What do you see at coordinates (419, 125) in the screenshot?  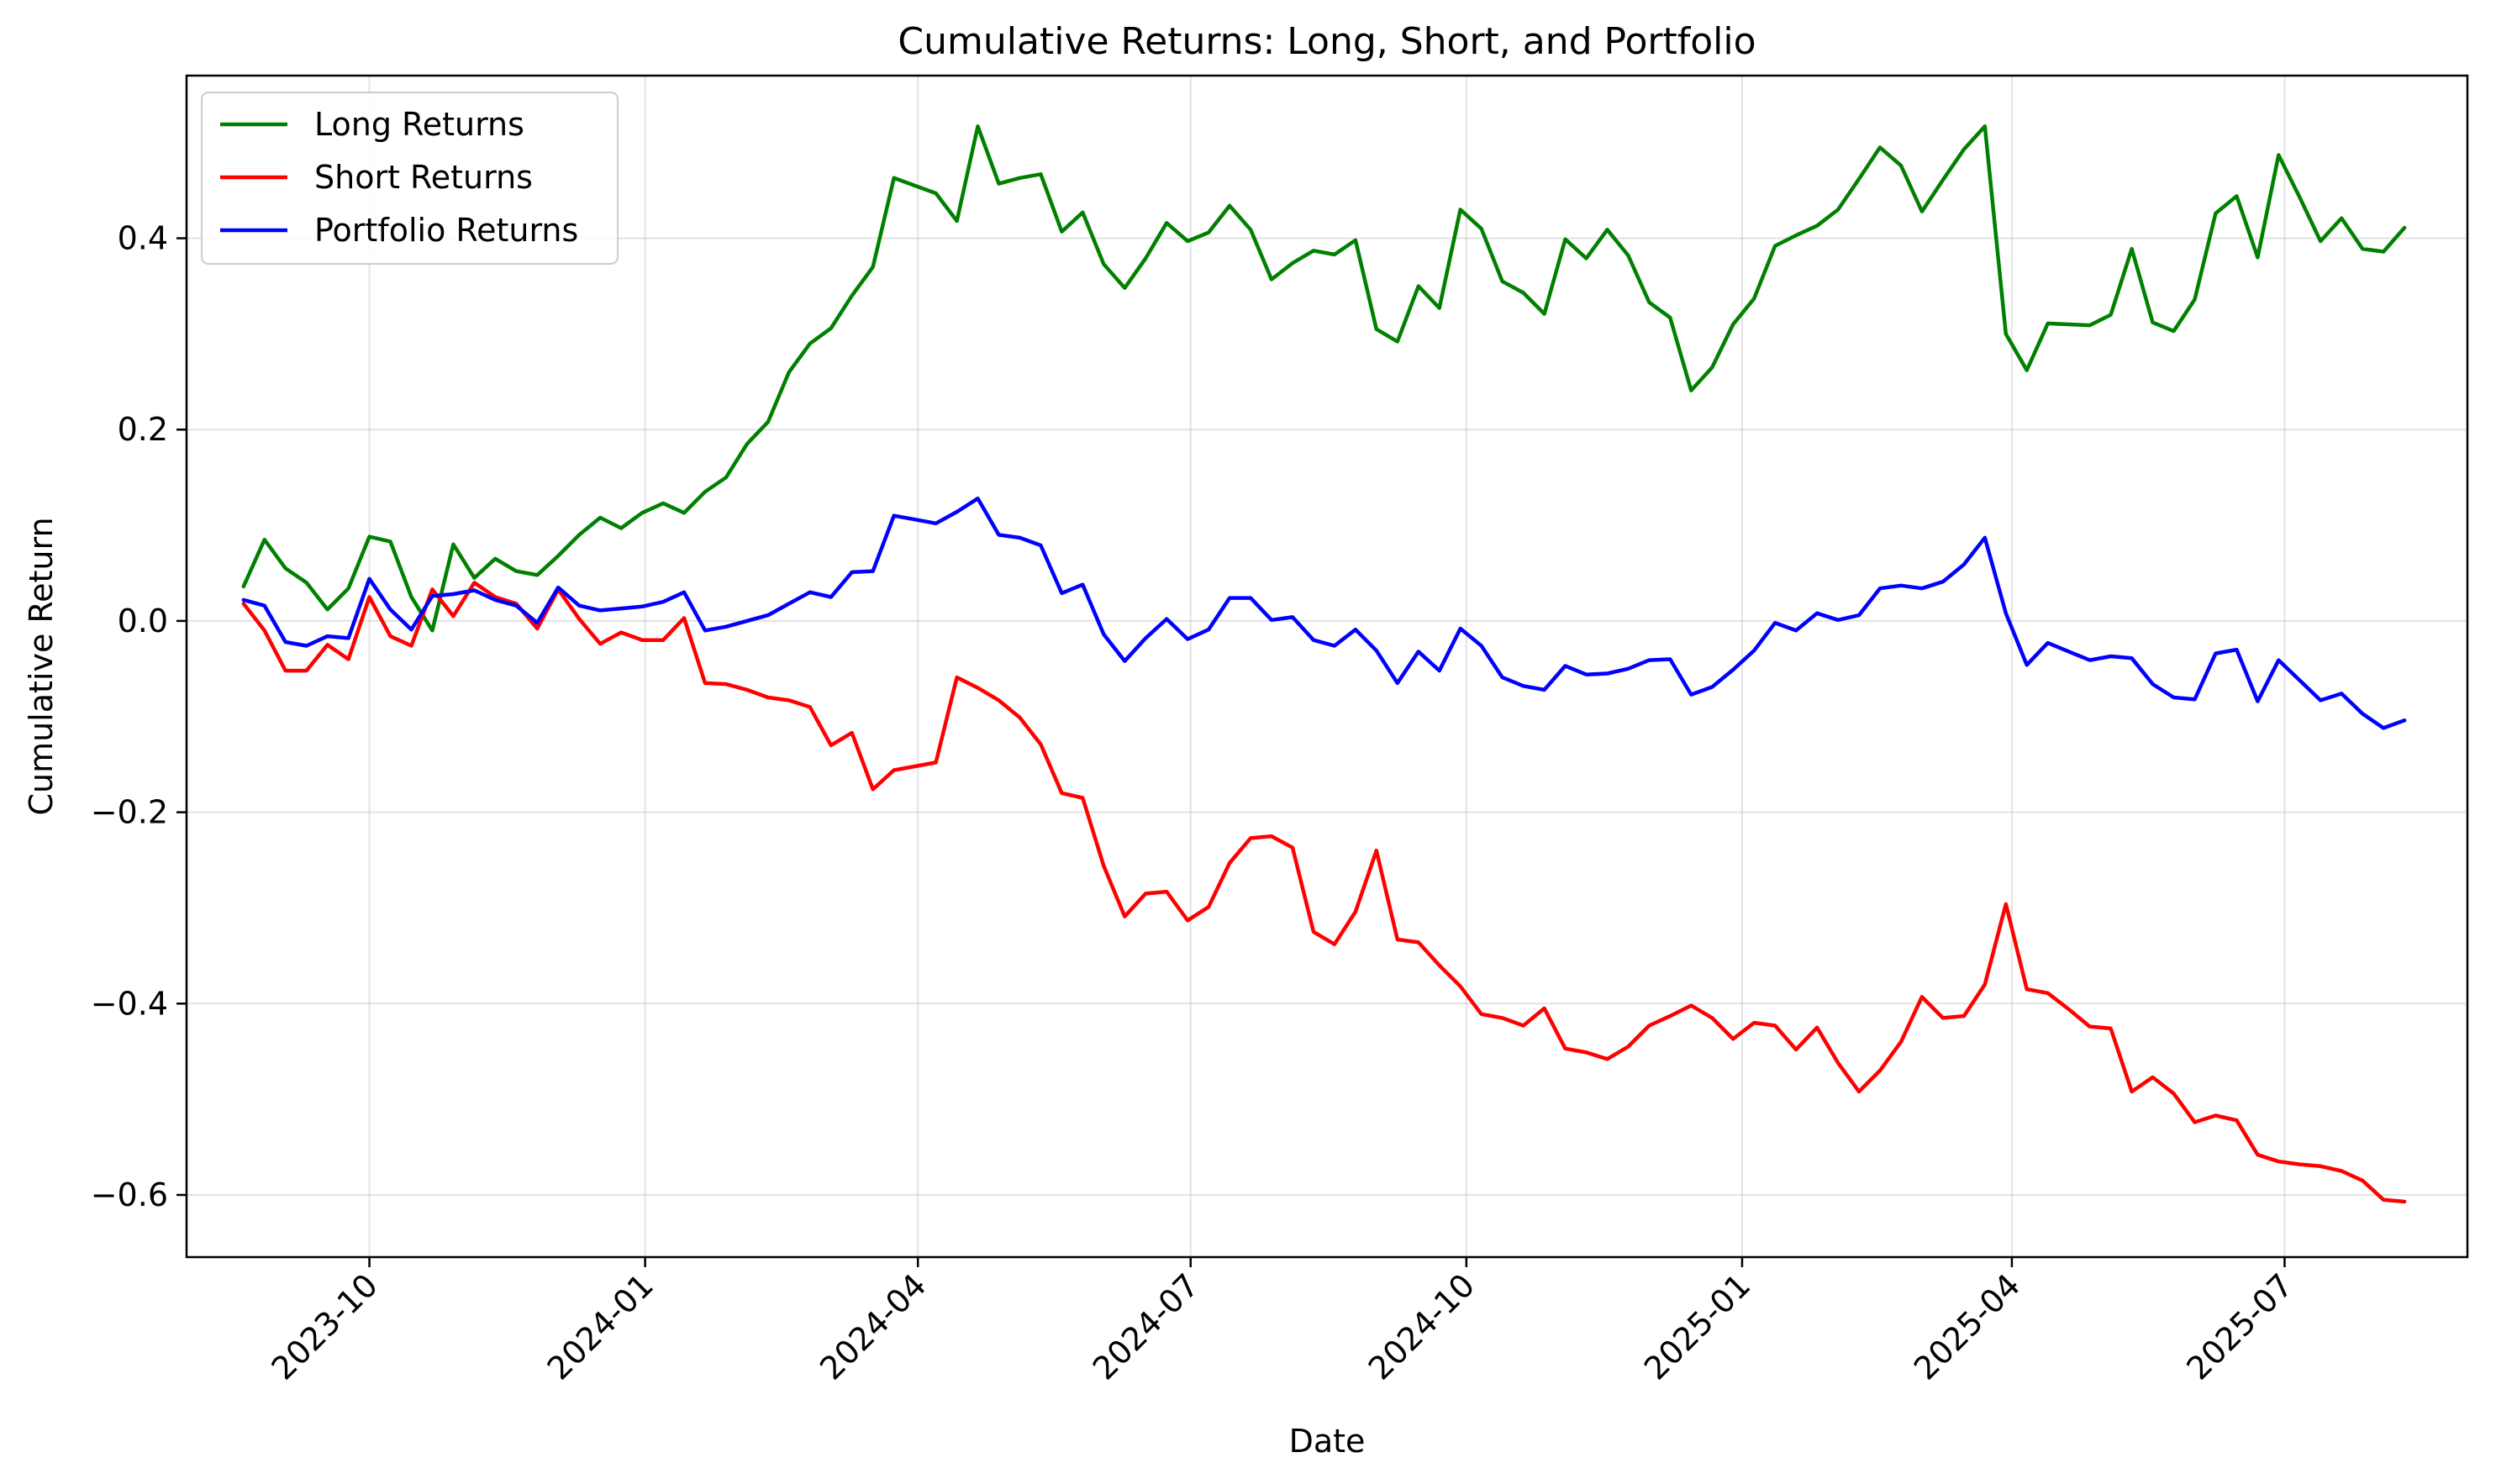 I see `legend-label: Long Returns` at bounding box center [419, 125].